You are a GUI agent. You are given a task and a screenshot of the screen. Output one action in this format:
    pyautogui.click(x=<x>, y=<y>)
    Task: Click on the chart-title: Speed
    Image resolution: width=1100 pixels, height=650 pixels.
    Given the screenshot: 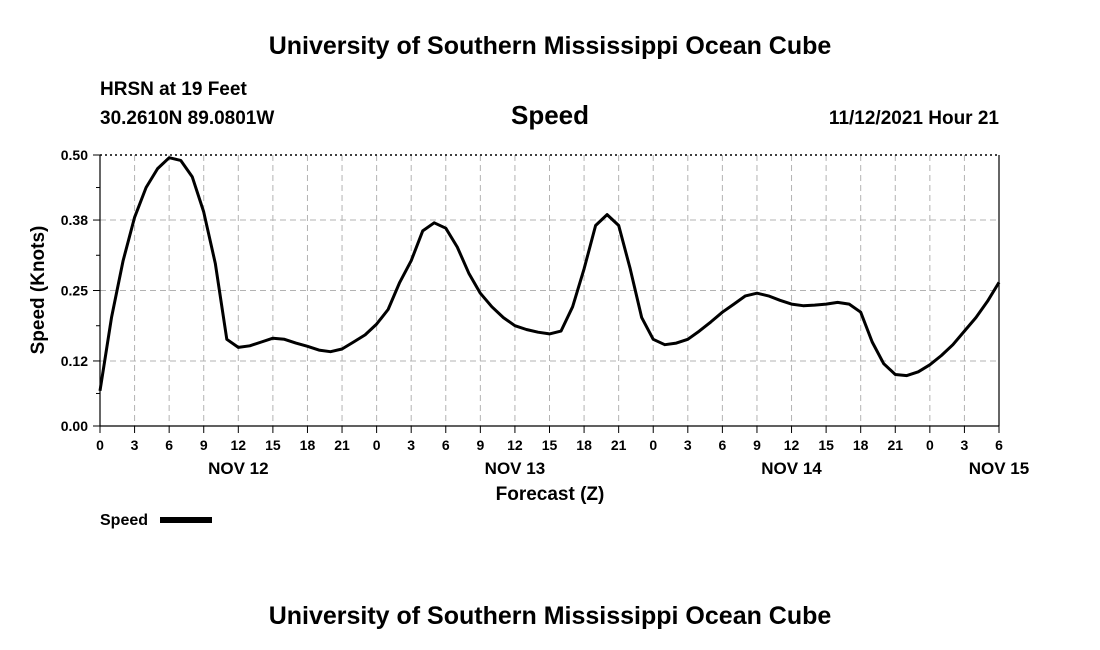 What is the action you would take?
    pyautogui.click(x=550, y=115)
    